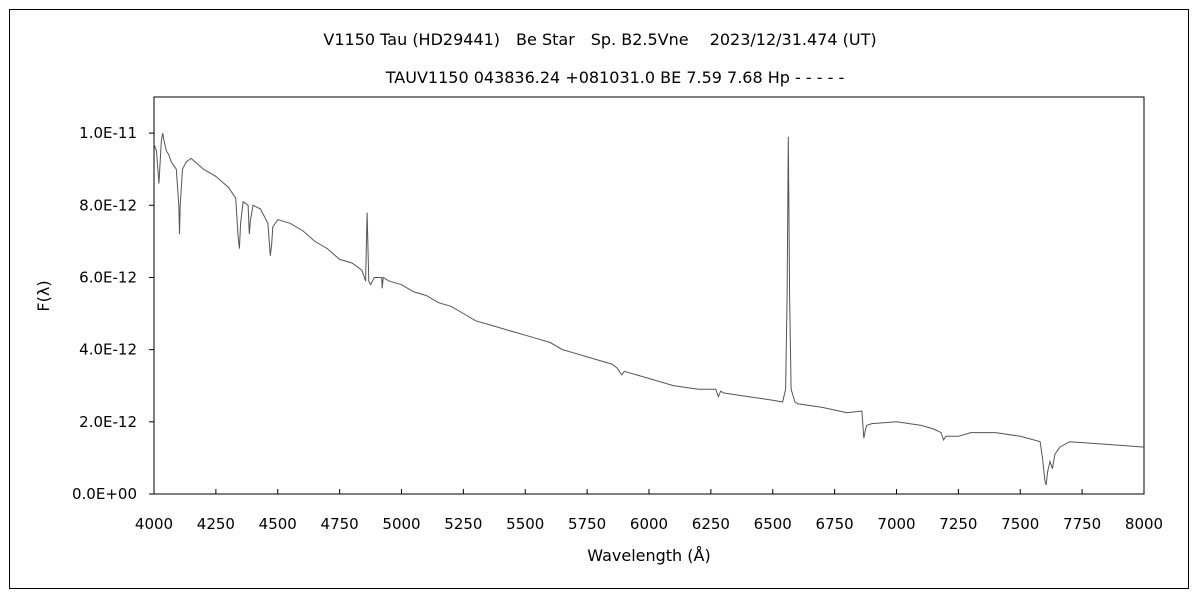 The image size is (1200, 600). I want to click on y-tick-label: 0.0E+00, so click(104, 494).